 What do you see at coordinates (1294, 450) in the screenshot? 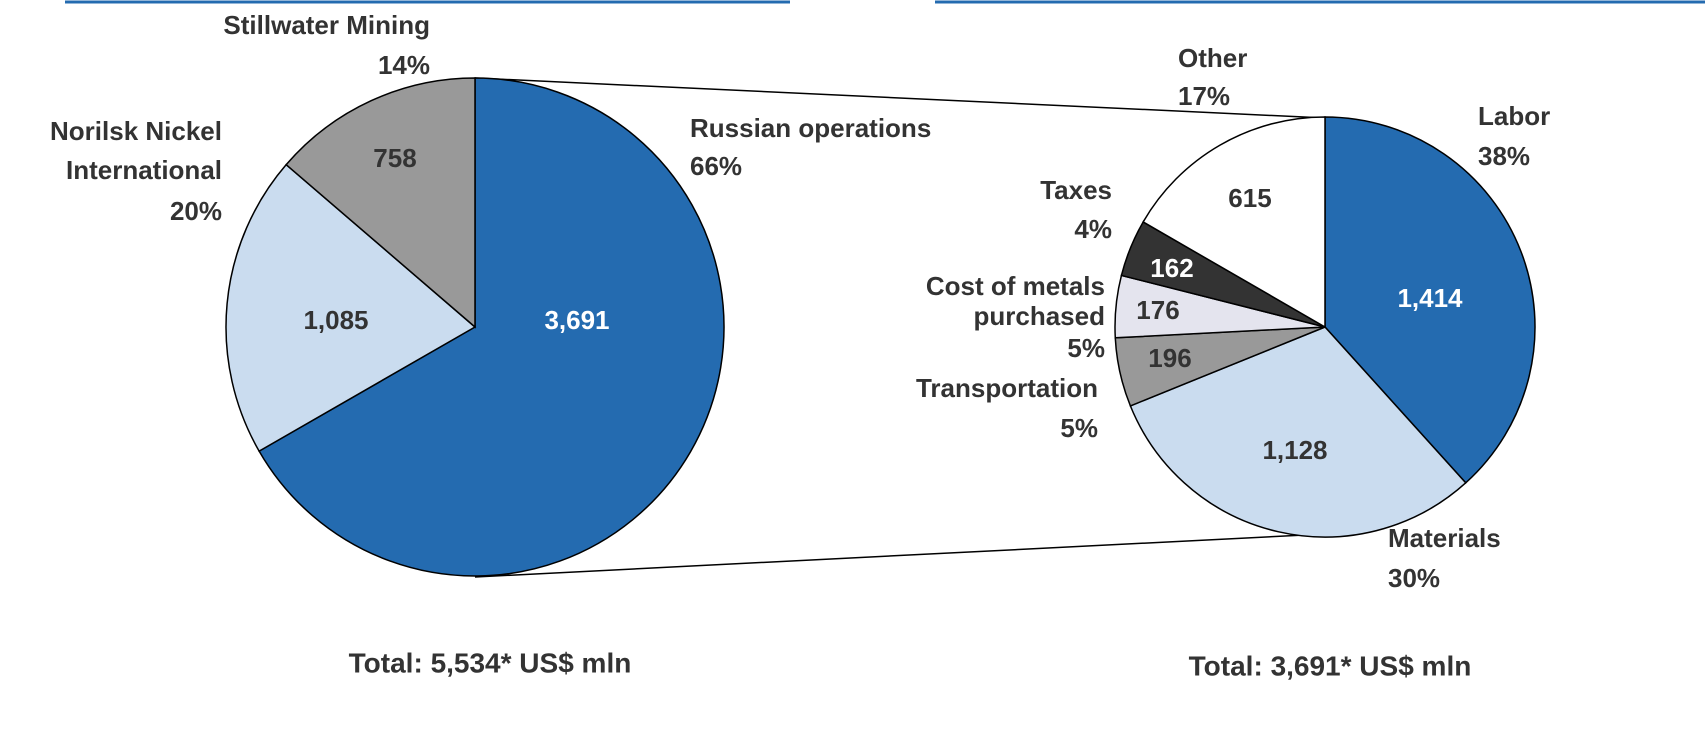
I see `value-label: 1,128` at bounding box center [1294, 450].